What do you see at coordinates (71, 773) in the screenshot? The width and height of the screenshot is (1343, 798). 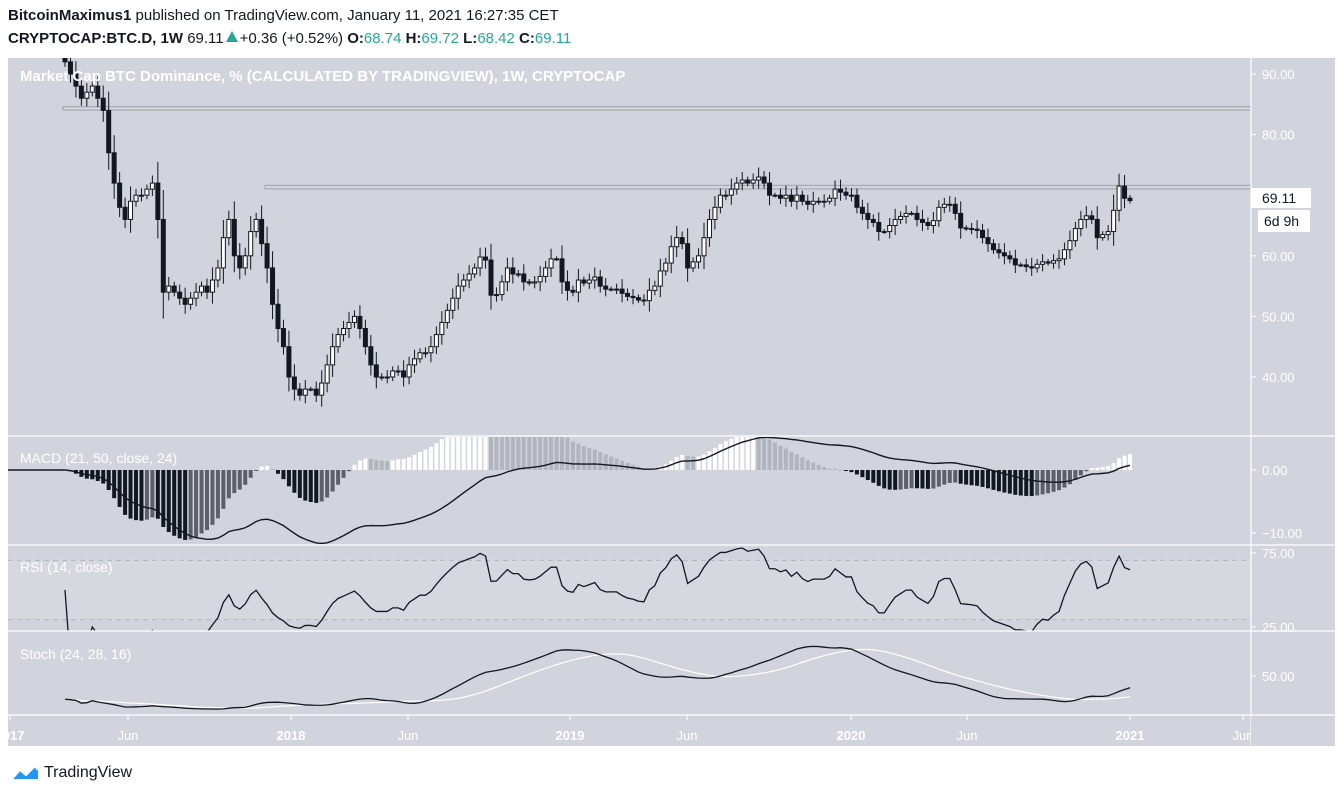 I see `tradingview-logo: TradingView` at bounding box center [71, 773].